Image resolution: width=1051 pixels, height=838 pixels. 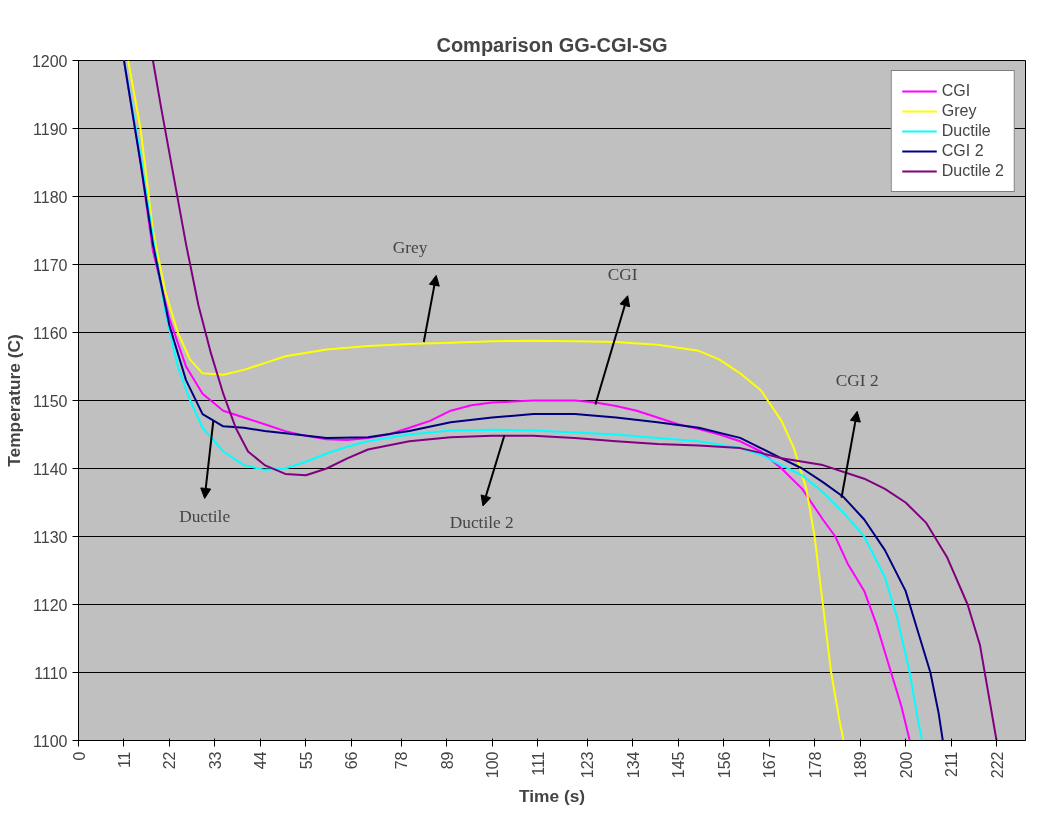 I want to click on annotation: Ductile 2, so click(x=481, y=523).